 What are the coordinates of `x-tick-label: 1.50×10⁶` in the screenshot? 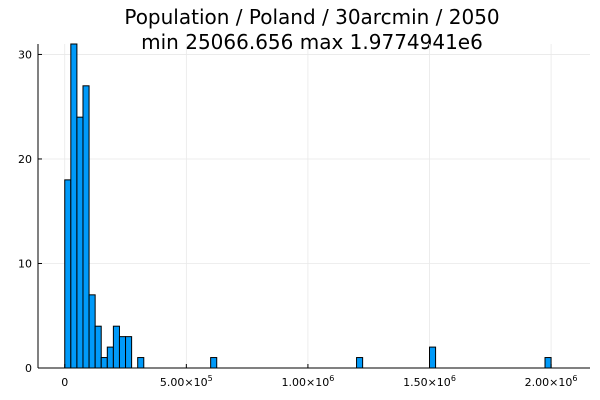 It's located at (429, 381).